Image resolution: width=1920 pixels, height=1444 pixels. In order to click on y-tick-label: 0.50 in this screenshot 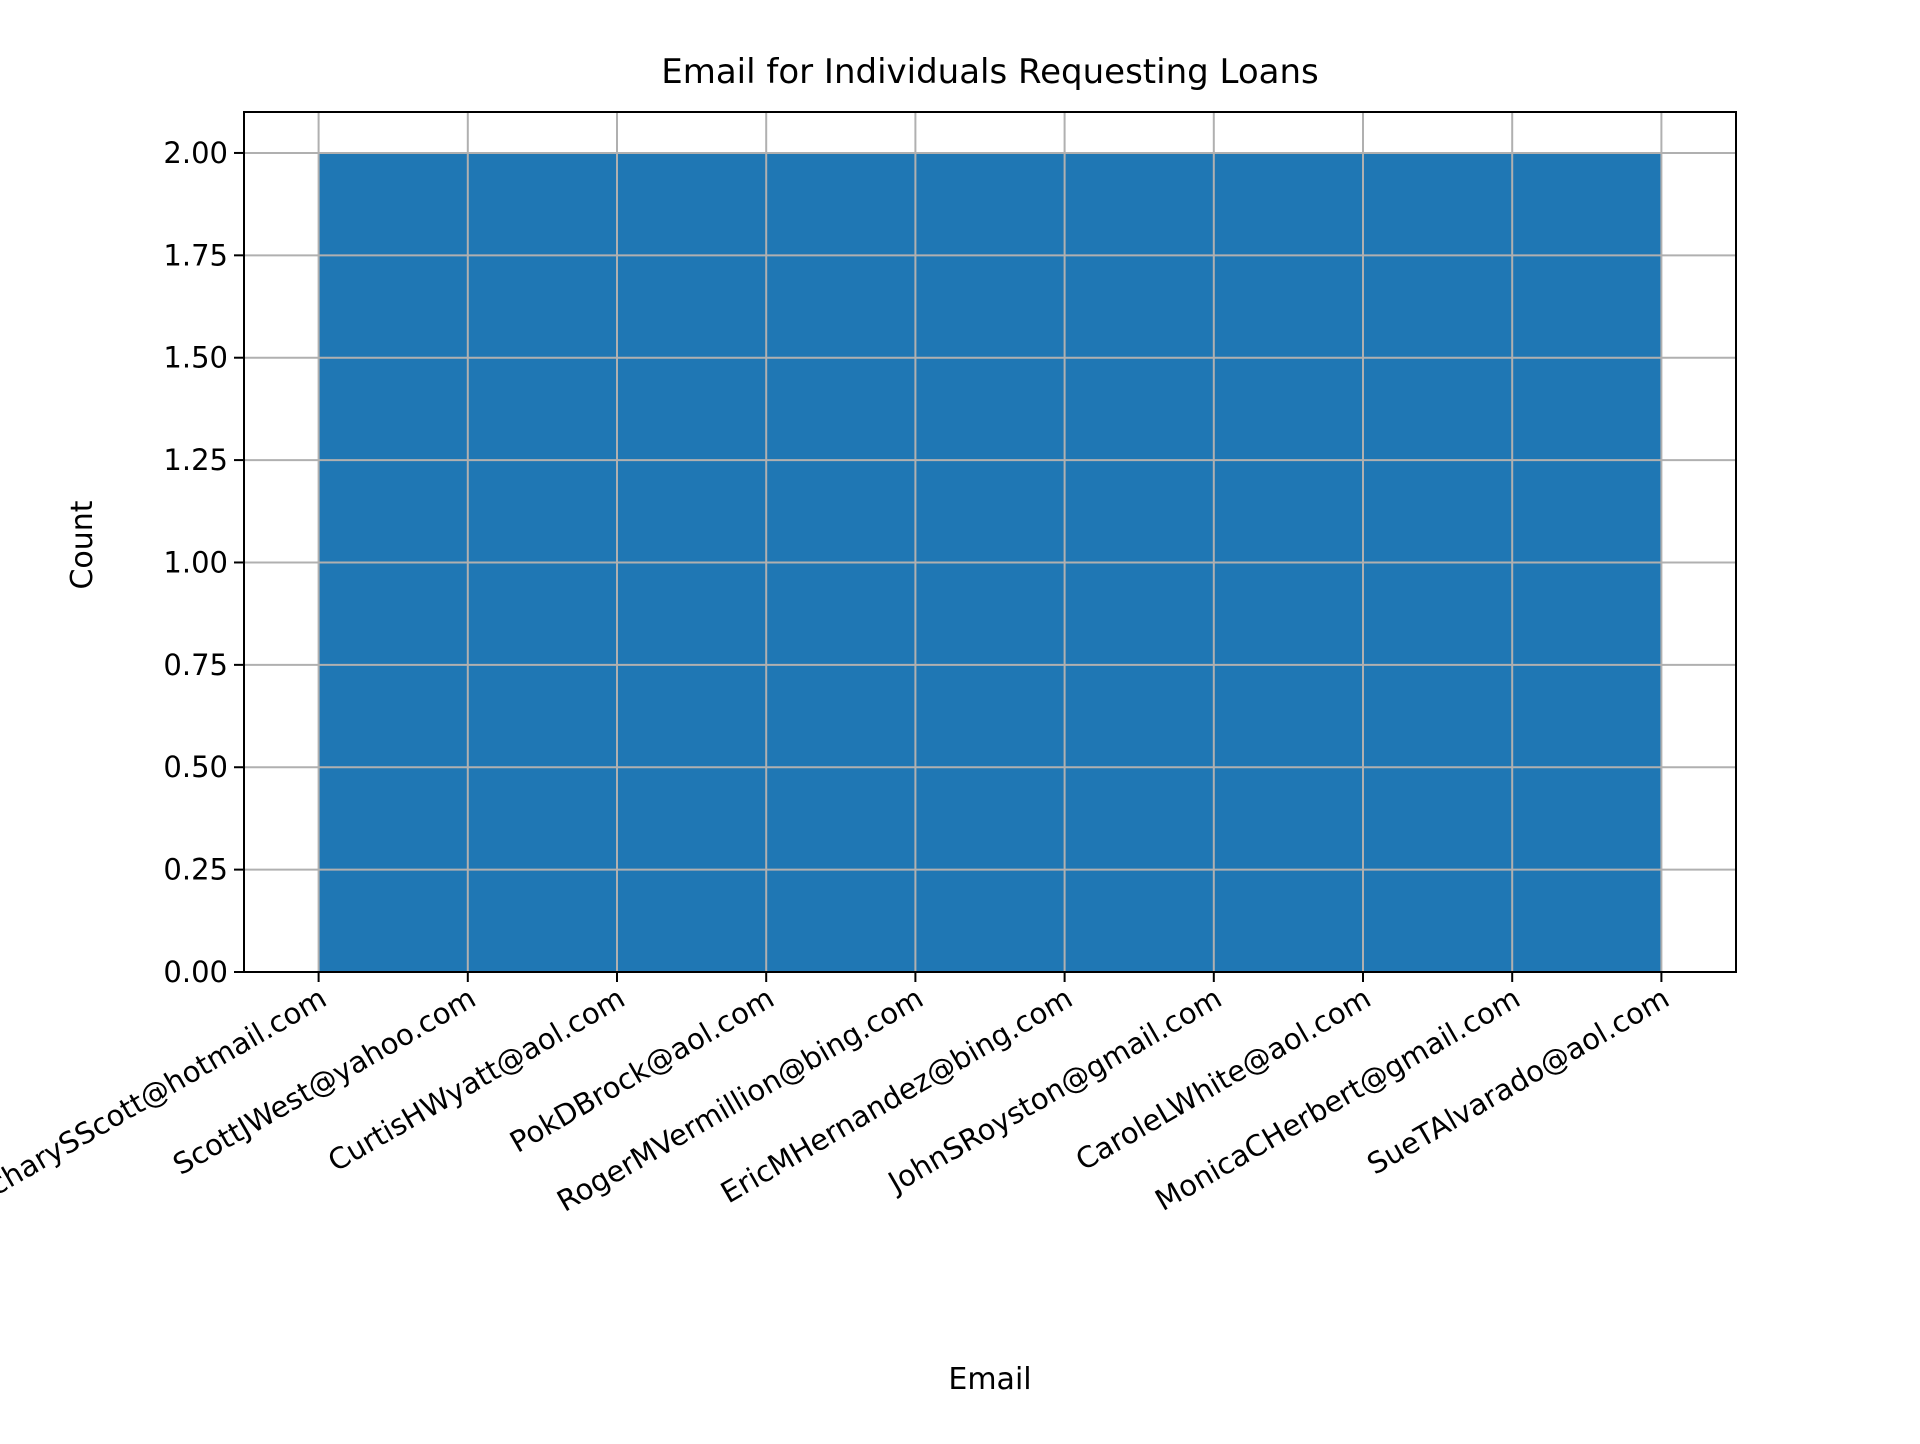, I will do `click(195, 767)`.